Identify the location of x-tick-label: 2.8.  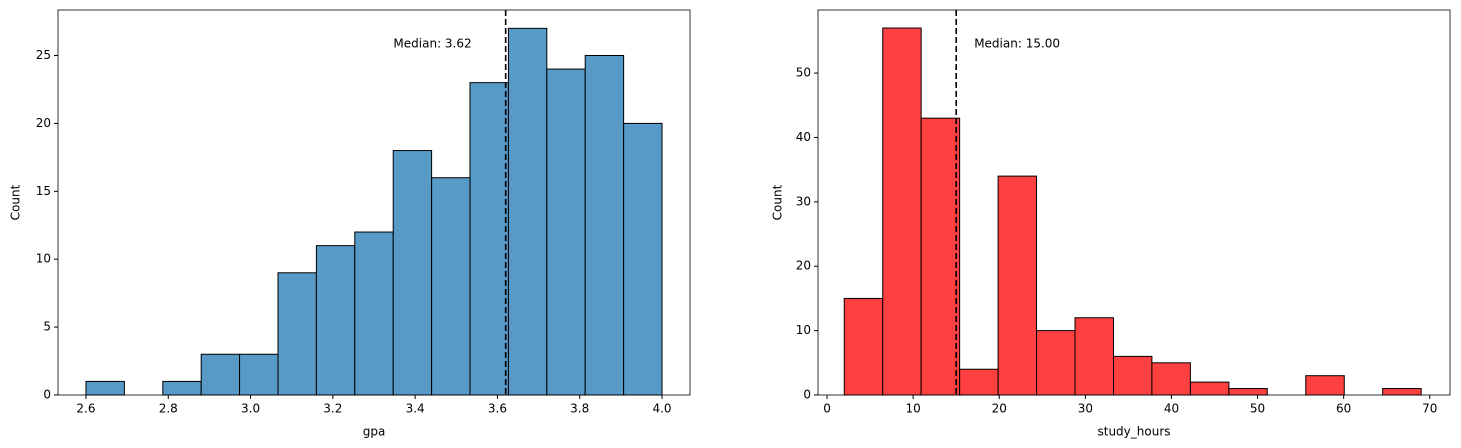
(168, 409).